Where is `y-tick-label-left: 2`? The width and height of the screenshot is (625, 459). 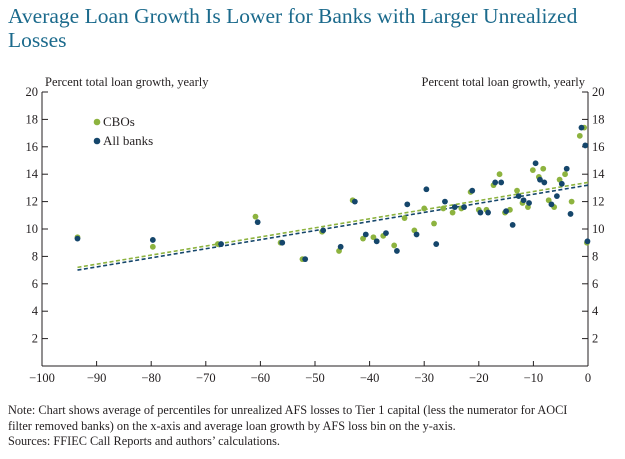 y-tick-label-left: 2 is located at coordinates (35, 339).